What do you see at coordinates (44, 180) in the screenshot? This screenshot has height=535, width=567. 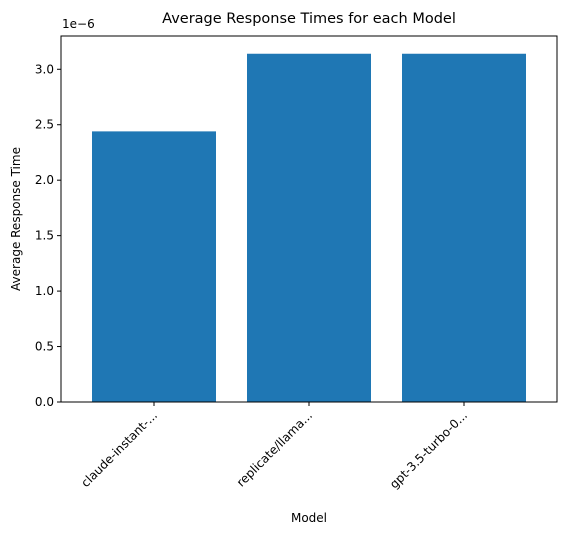 I see `y-tick-label: 2.0` at bounding box center [44, 180].